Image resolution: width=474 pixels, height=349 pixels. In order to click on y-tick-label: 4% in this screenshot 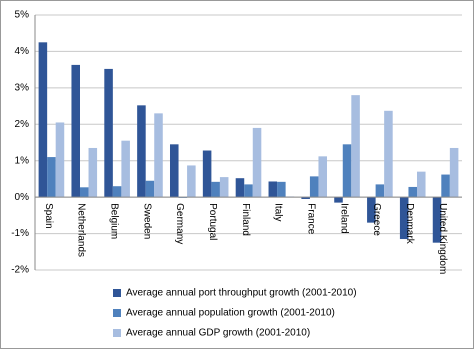, I will do `click(22, 51)`.